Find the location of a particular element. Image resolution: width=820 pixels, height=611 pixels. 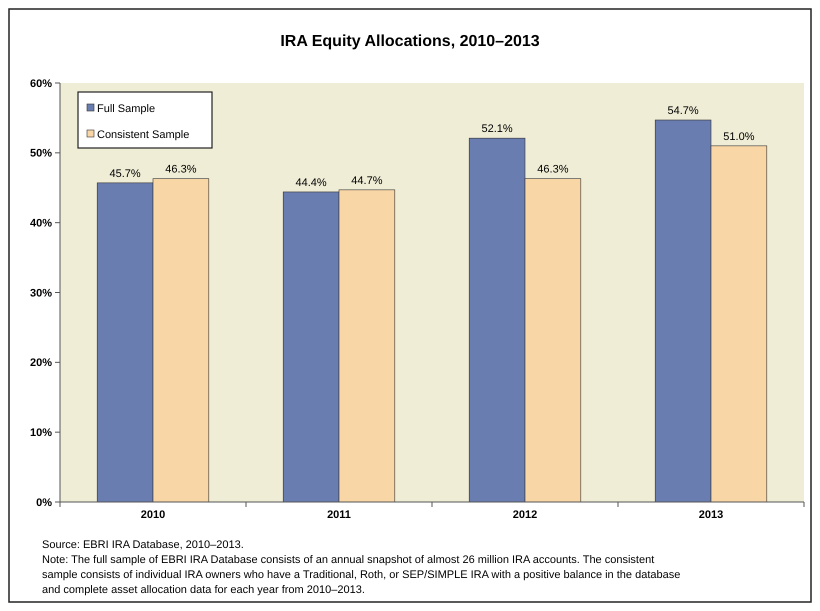

y-tick-label: 40% is located at coordinates (41, 224).